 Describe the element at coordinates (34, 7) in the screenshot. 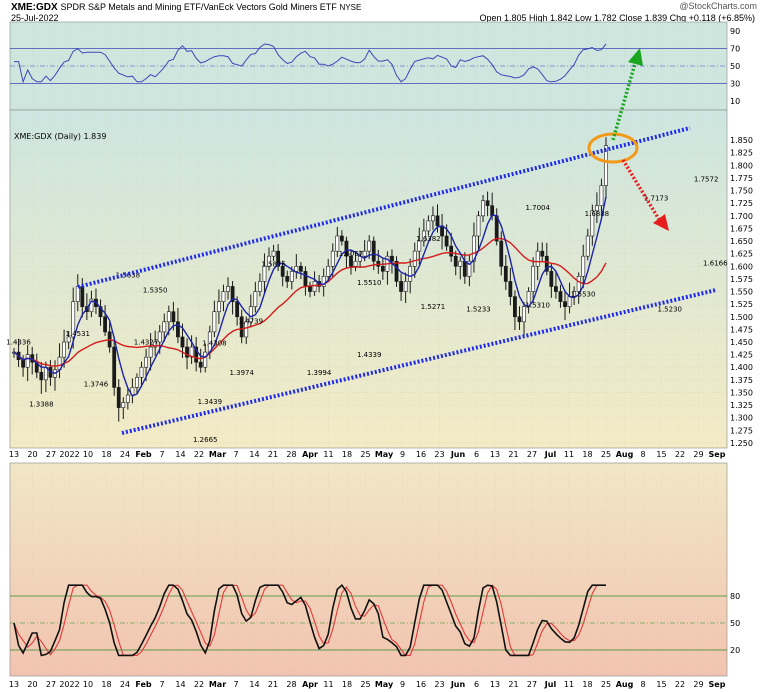

I see `symbol: XME:GDX` at that location.